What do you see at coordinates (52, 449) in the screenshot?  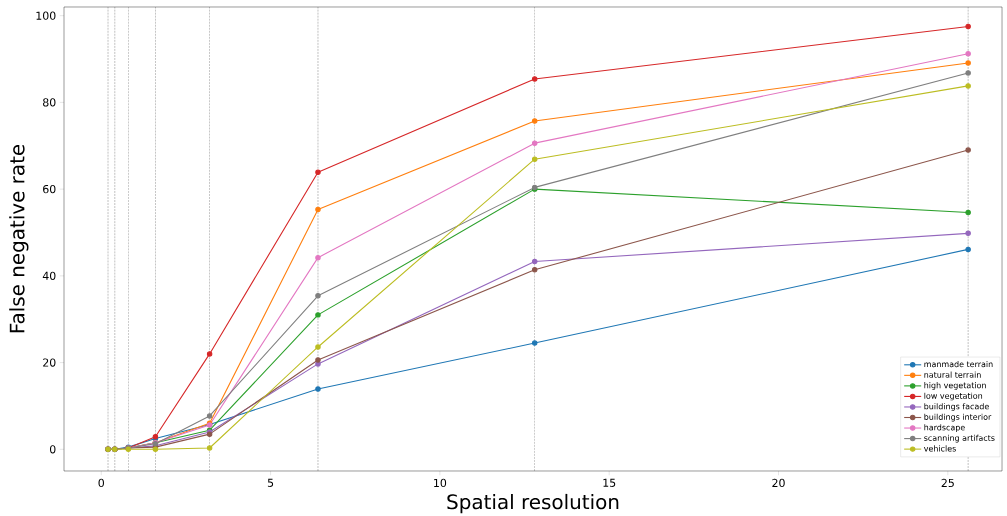 I see `y-tick-label: 0` at bounding box center [52, 449].